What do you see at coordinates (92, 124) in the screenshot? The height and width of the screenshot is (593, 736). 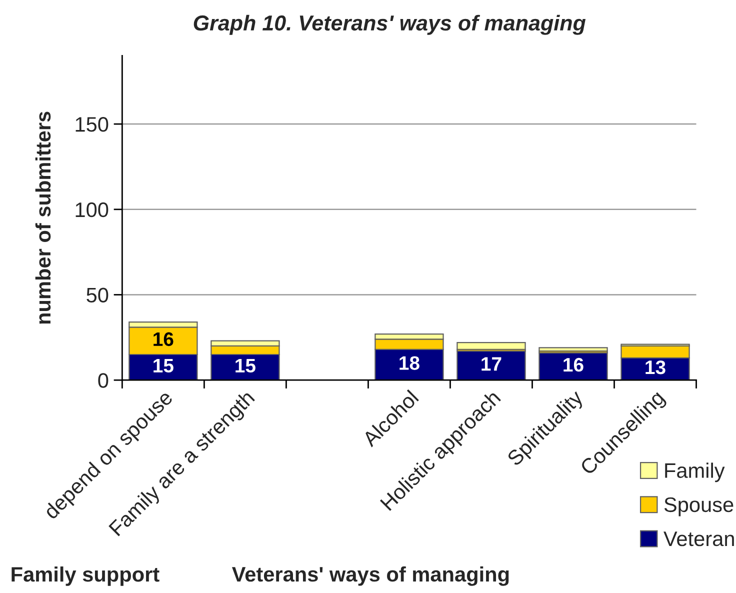 I see `y-tick-label: 150` at bounding box center [92, 124].